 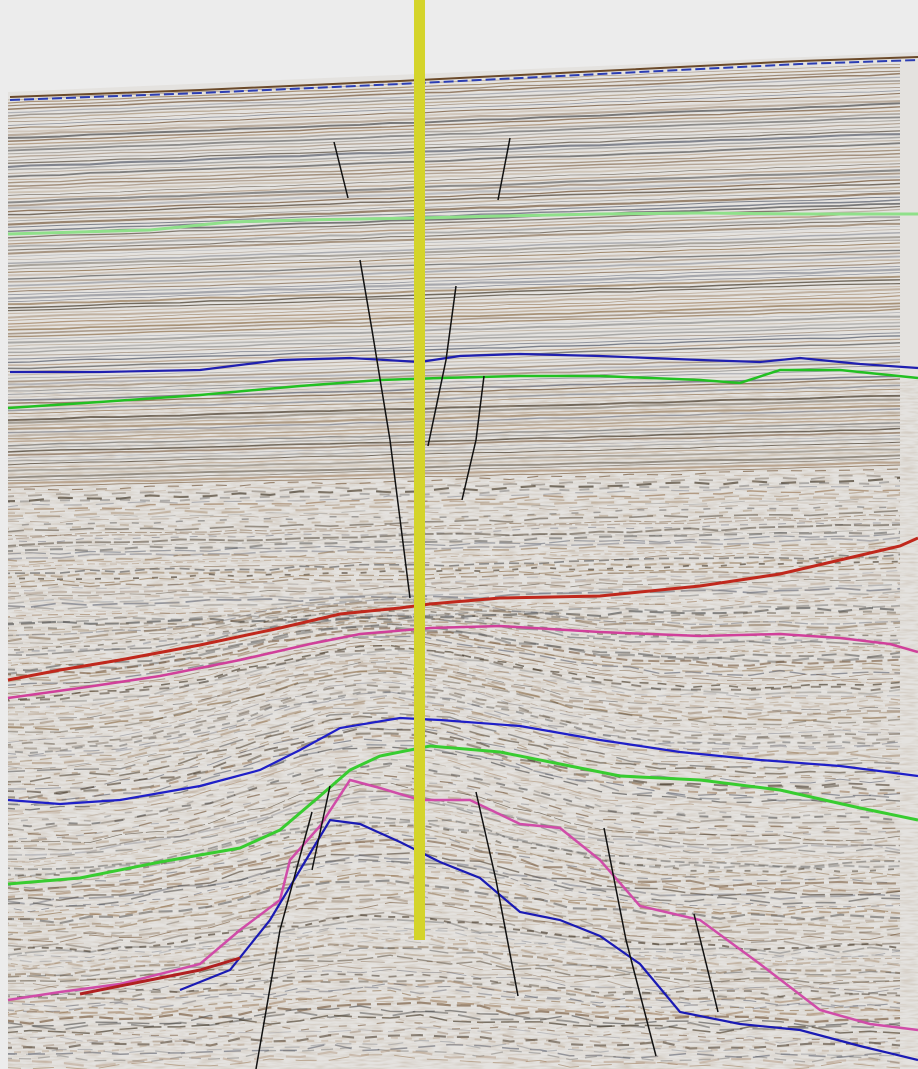 What do you see at coordinates (160, 976) in the screenshot?
I see `horizon-deep-red` at bounding box center [160, 976].